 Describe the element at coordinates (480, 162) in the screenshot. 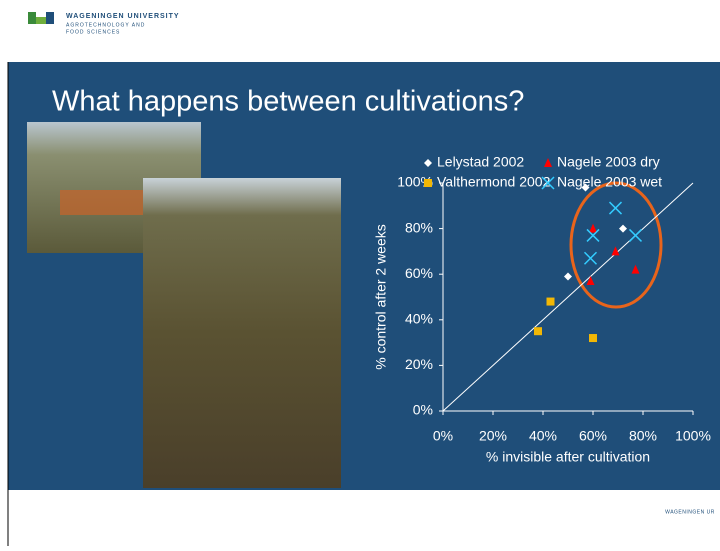

I see `legend-label: Lelystad 2002` at that location.